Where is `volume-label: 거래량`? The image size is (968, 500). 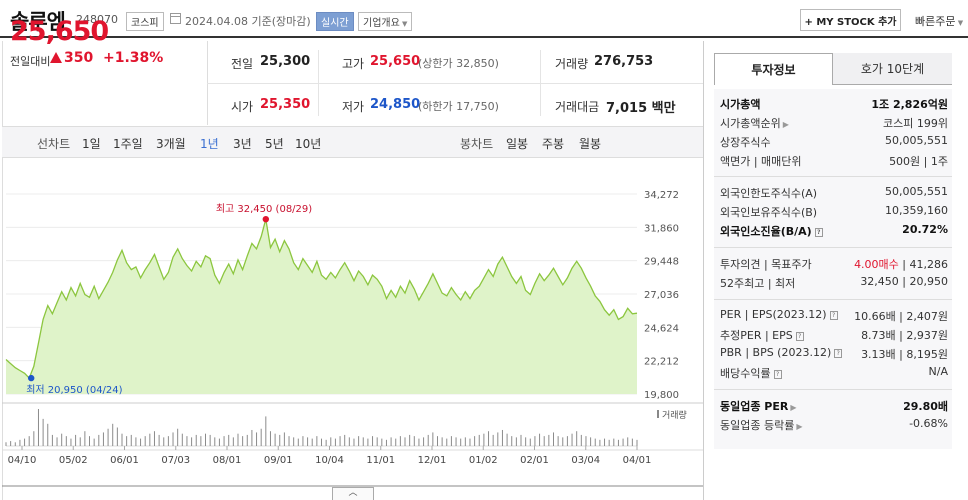 volume-label: 거래량 is located at coordinates (572, 64).